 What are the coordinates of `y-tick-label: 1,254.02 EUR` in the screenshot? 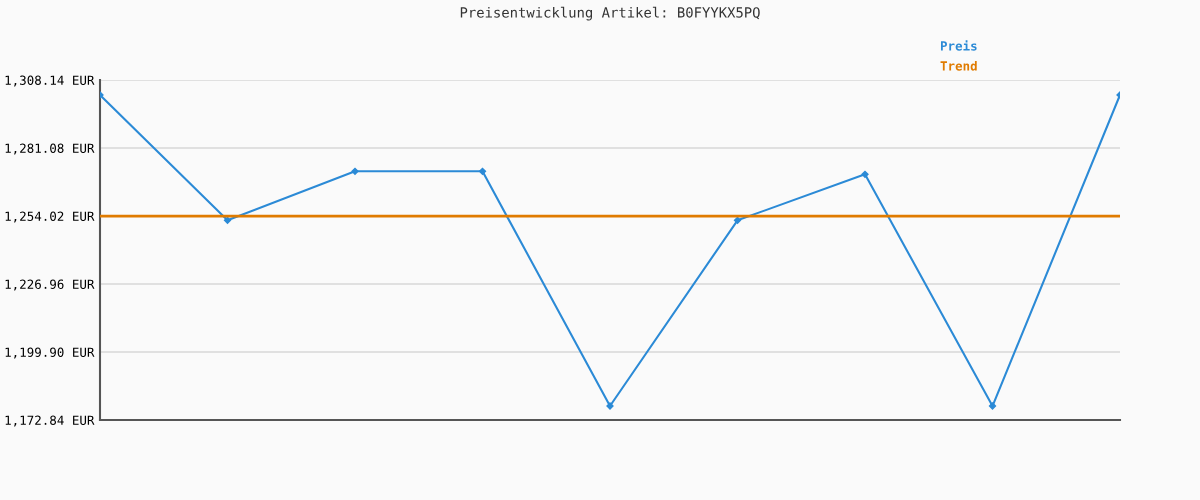 It's located at (50, 217).